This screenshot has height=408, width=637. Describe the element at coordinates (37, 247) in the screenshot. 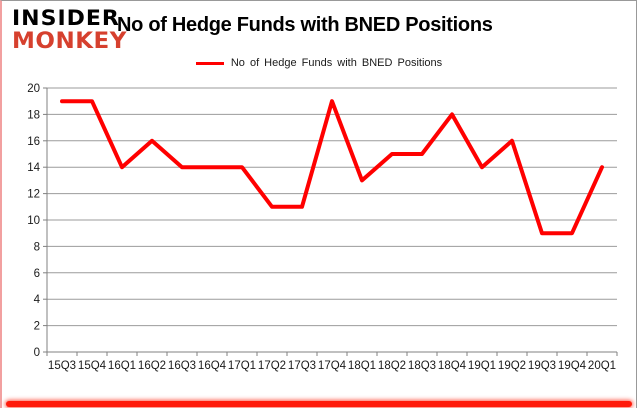

I see `y-axis-label: 8` at that location.